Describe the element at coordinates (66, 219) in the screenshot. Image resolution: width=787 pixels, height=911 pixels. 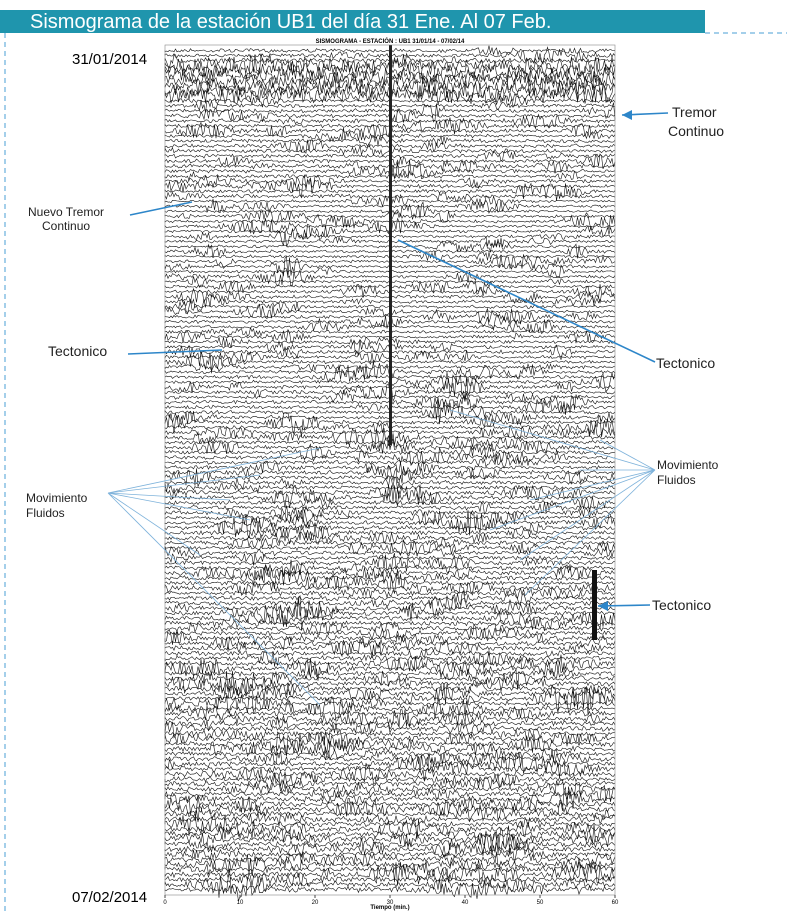
I see `annotation: Nuevo Tremor Continuo` at that location.